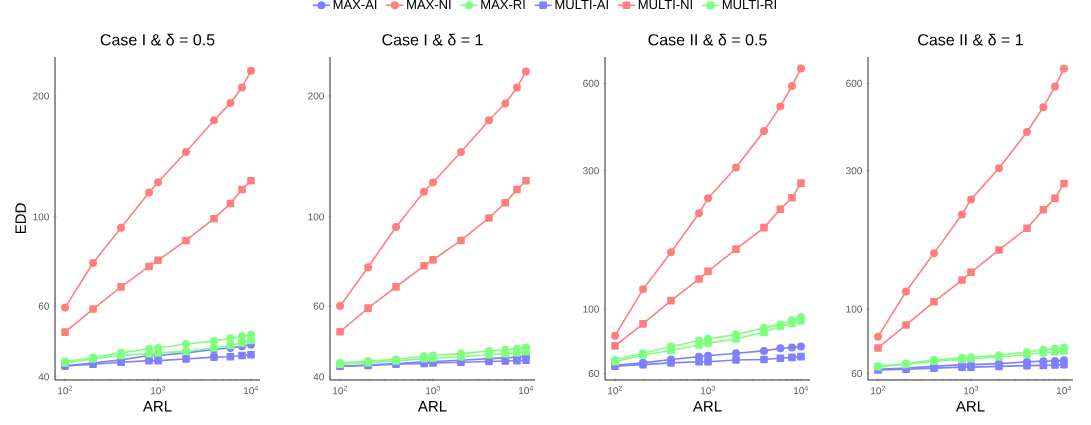 The image size is (1091, 425). Describe the element at coordinates (749, 5) in the screenshot. I see `legend-label: MULTI-RI` at that location.